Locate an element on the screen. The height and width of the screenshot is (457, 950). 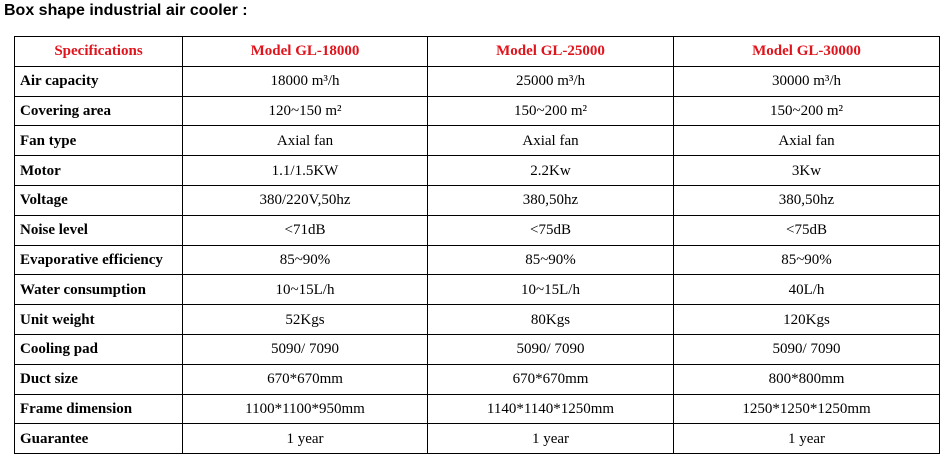
spec-value: <71dB is located at coordinates (305, 230).